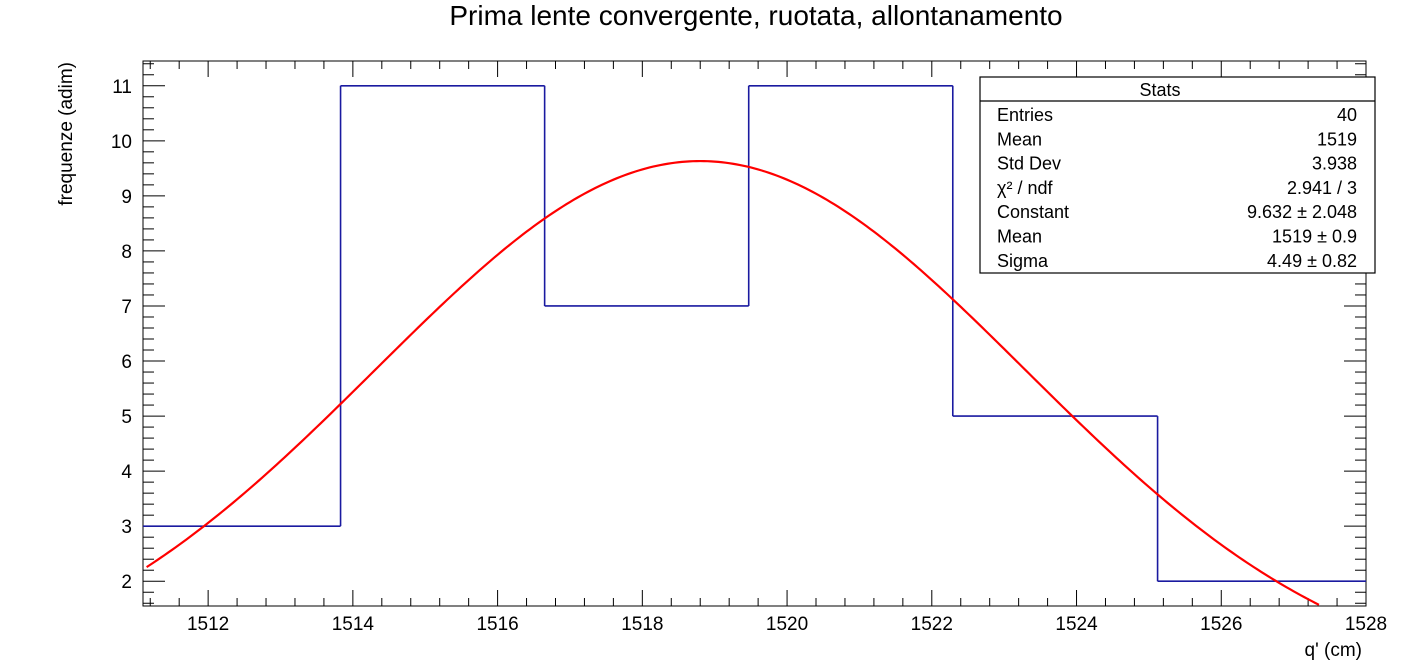  I want to click on stats-row-value: 3.938, so click(1334, 164).